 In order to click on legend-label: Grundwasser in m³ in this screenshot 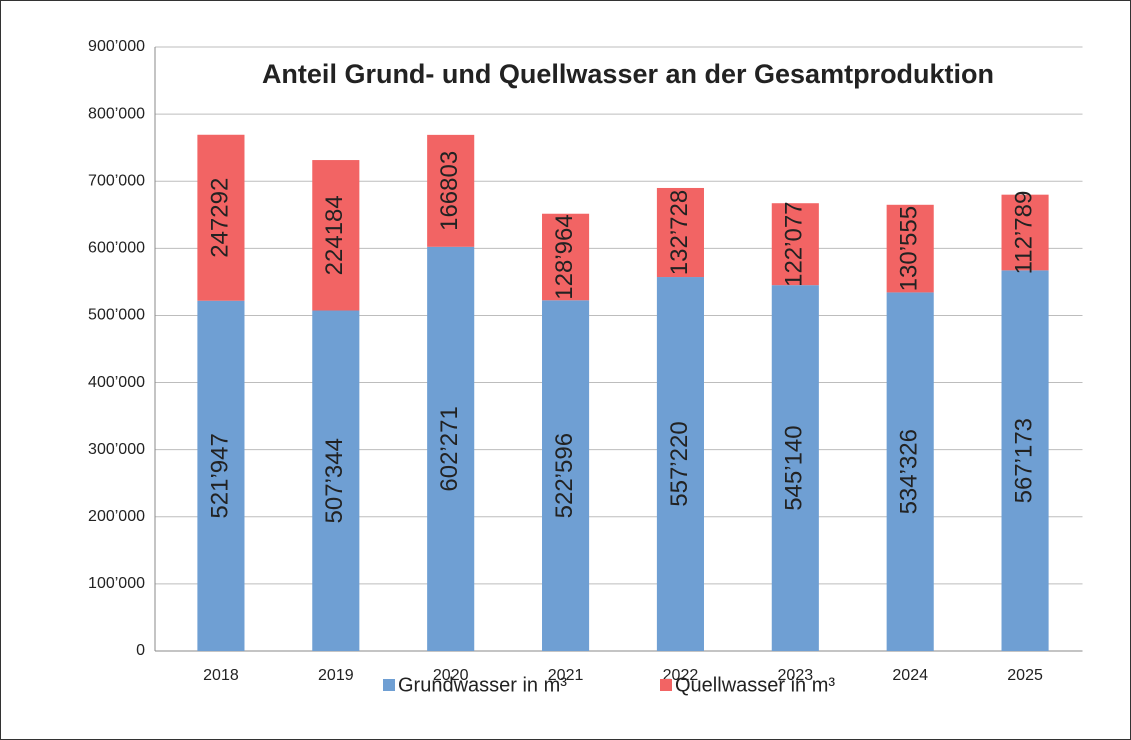, I will do `click(482, 685)`.